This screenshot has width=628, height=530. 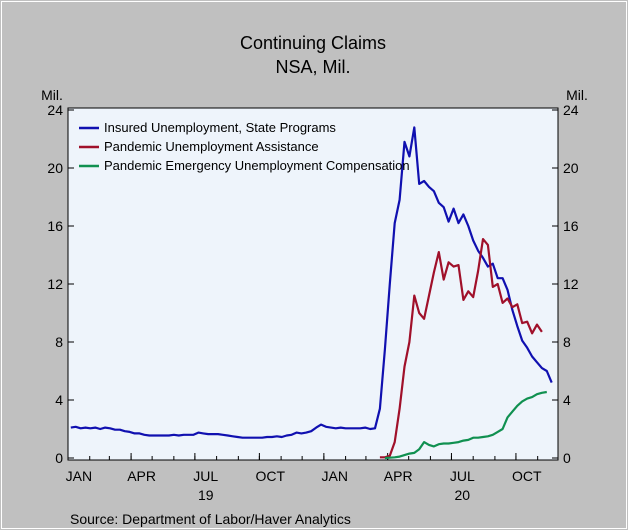 I want to click on y-tick-label-left: 8, so click(x=59, y=342).